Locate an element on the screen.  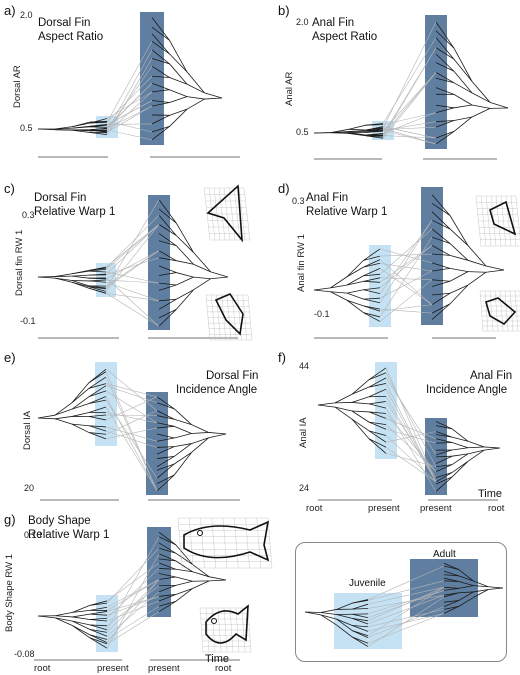
panel-a-link is located at coordinates (129, 124).